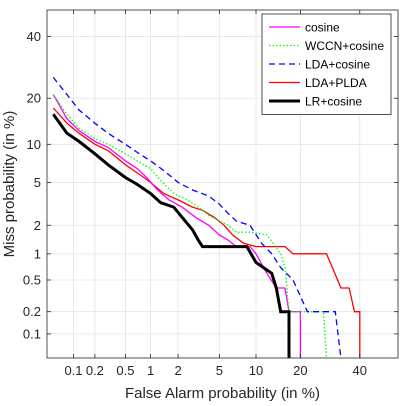 The width and height of the screenshot is (409, 406). Describe the element at coordinates (125, 370) in the screenshot. I see `x-tick-label: 0.5` at that location.